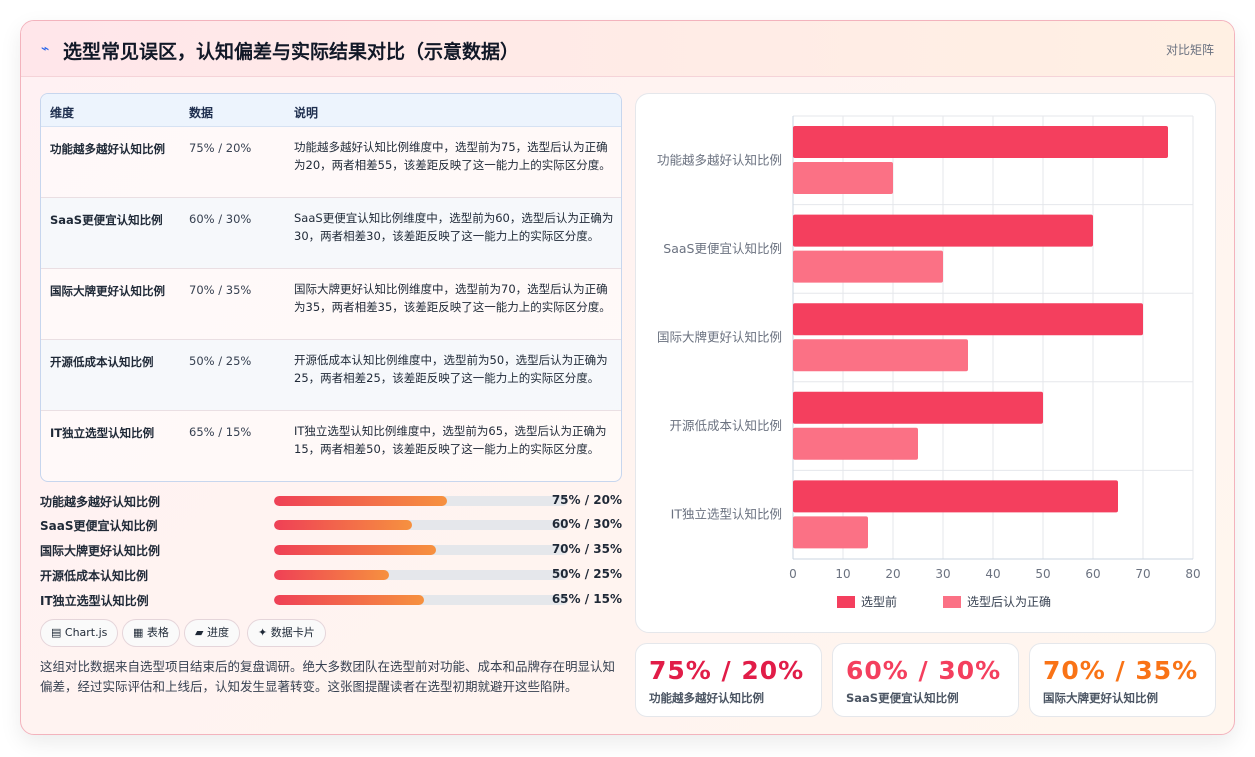 This screenshot has height=757, width=1255. Describe the element at coordinates (220, 219) in the screenshot. I see `cell-data: 60% / 30%` at that location.